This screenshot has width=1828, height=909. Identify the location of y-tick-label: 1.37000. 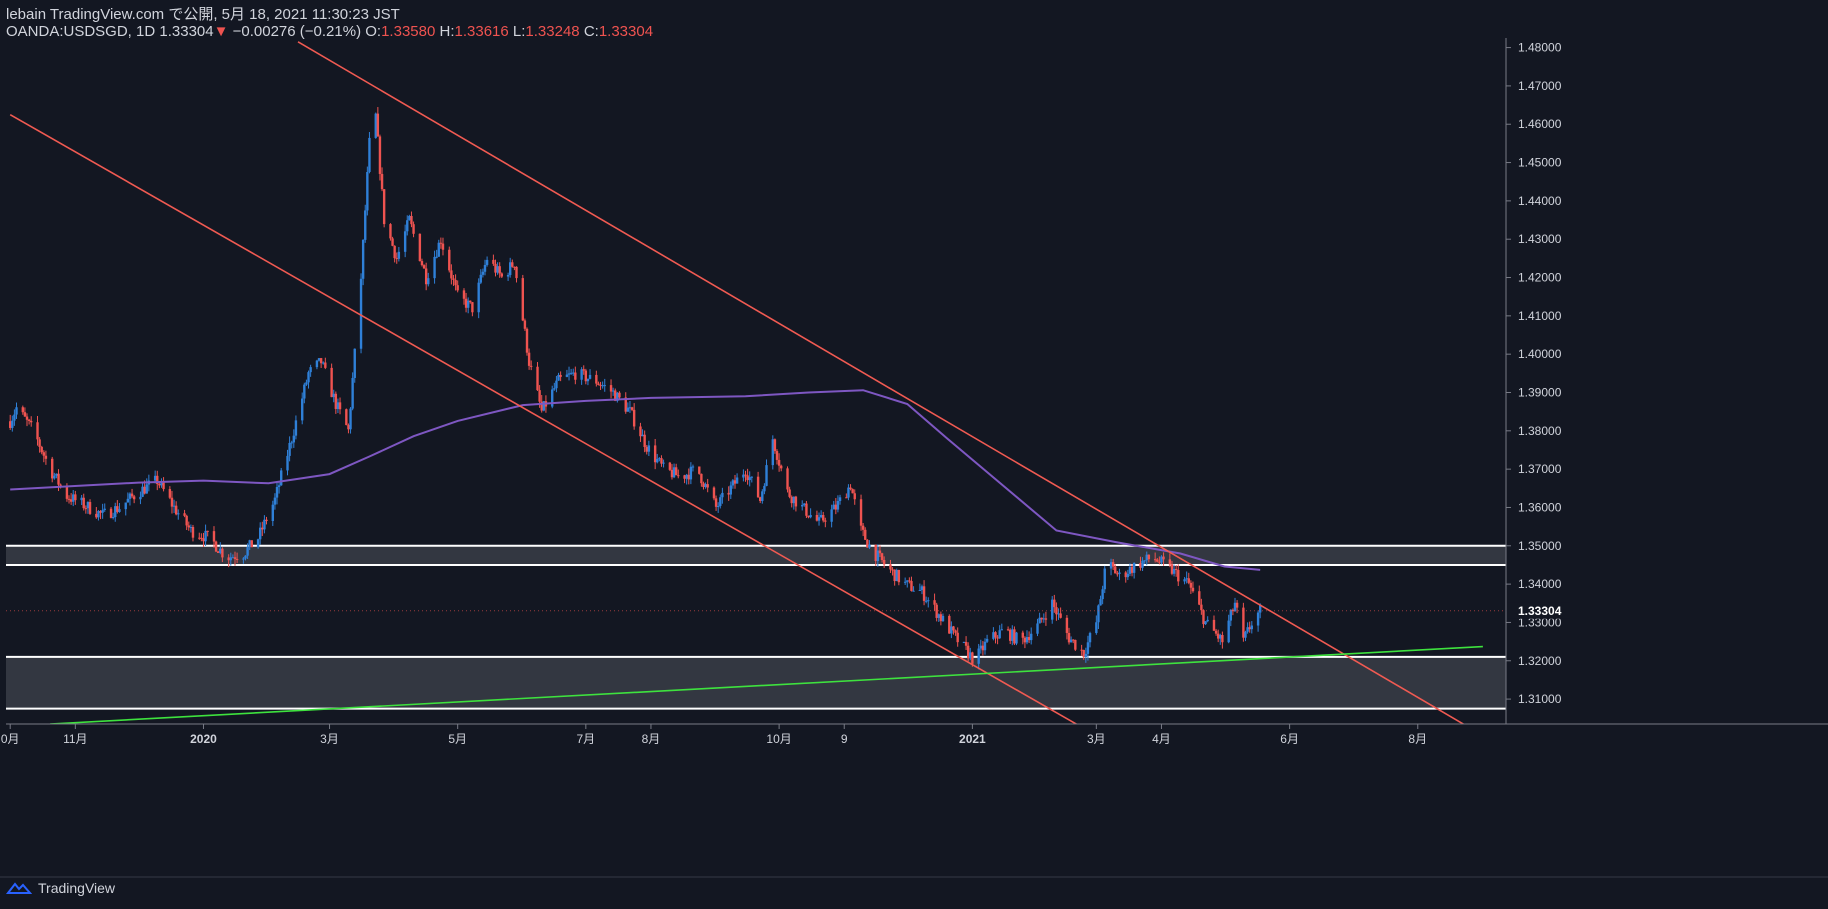
(1540, 469).